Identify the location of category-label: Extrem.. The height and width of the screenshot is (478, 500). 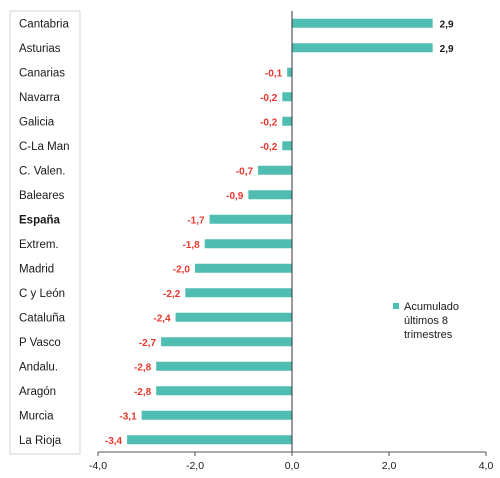
(39, 245).